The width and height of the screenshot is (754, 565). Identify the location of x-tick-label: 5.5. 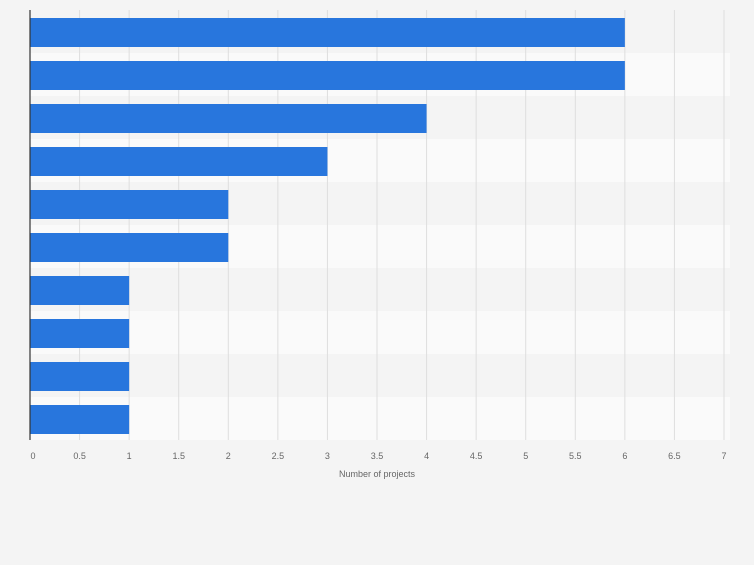
(575, 456).